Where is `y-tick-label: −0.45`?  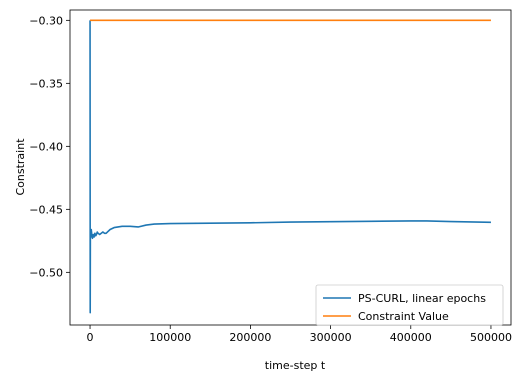
y-tick-label: −0.45 is located at coordinates (46, 209).